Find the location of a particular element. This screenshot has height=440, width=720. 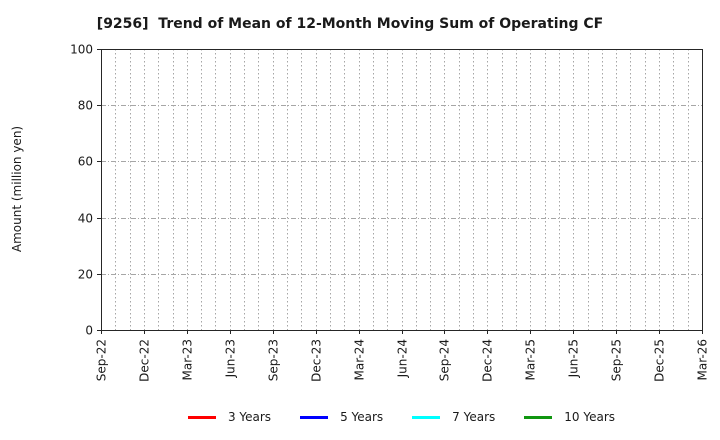

svg-text: 60 is located at coordinates (85, 162).